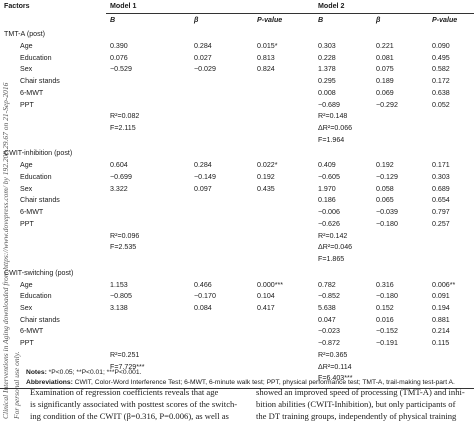 The image size is (474, 422). Describe the element at coordinates (387, 212) in the screenshot. I see `table-cell: −0.039` at that location.